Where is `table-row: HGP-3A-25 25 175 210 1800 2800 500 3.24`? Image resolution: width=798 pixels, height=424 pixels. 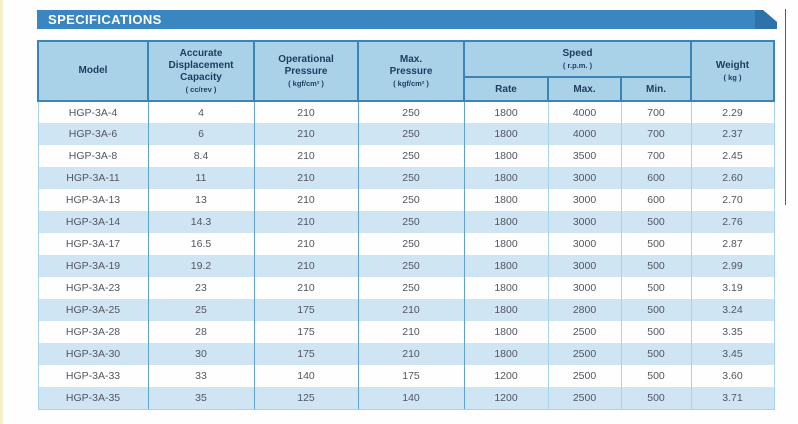
table-row: HGP-3A-25 25 175 210 1800 2800 500 3.24 is located at coordinates (406, 310).